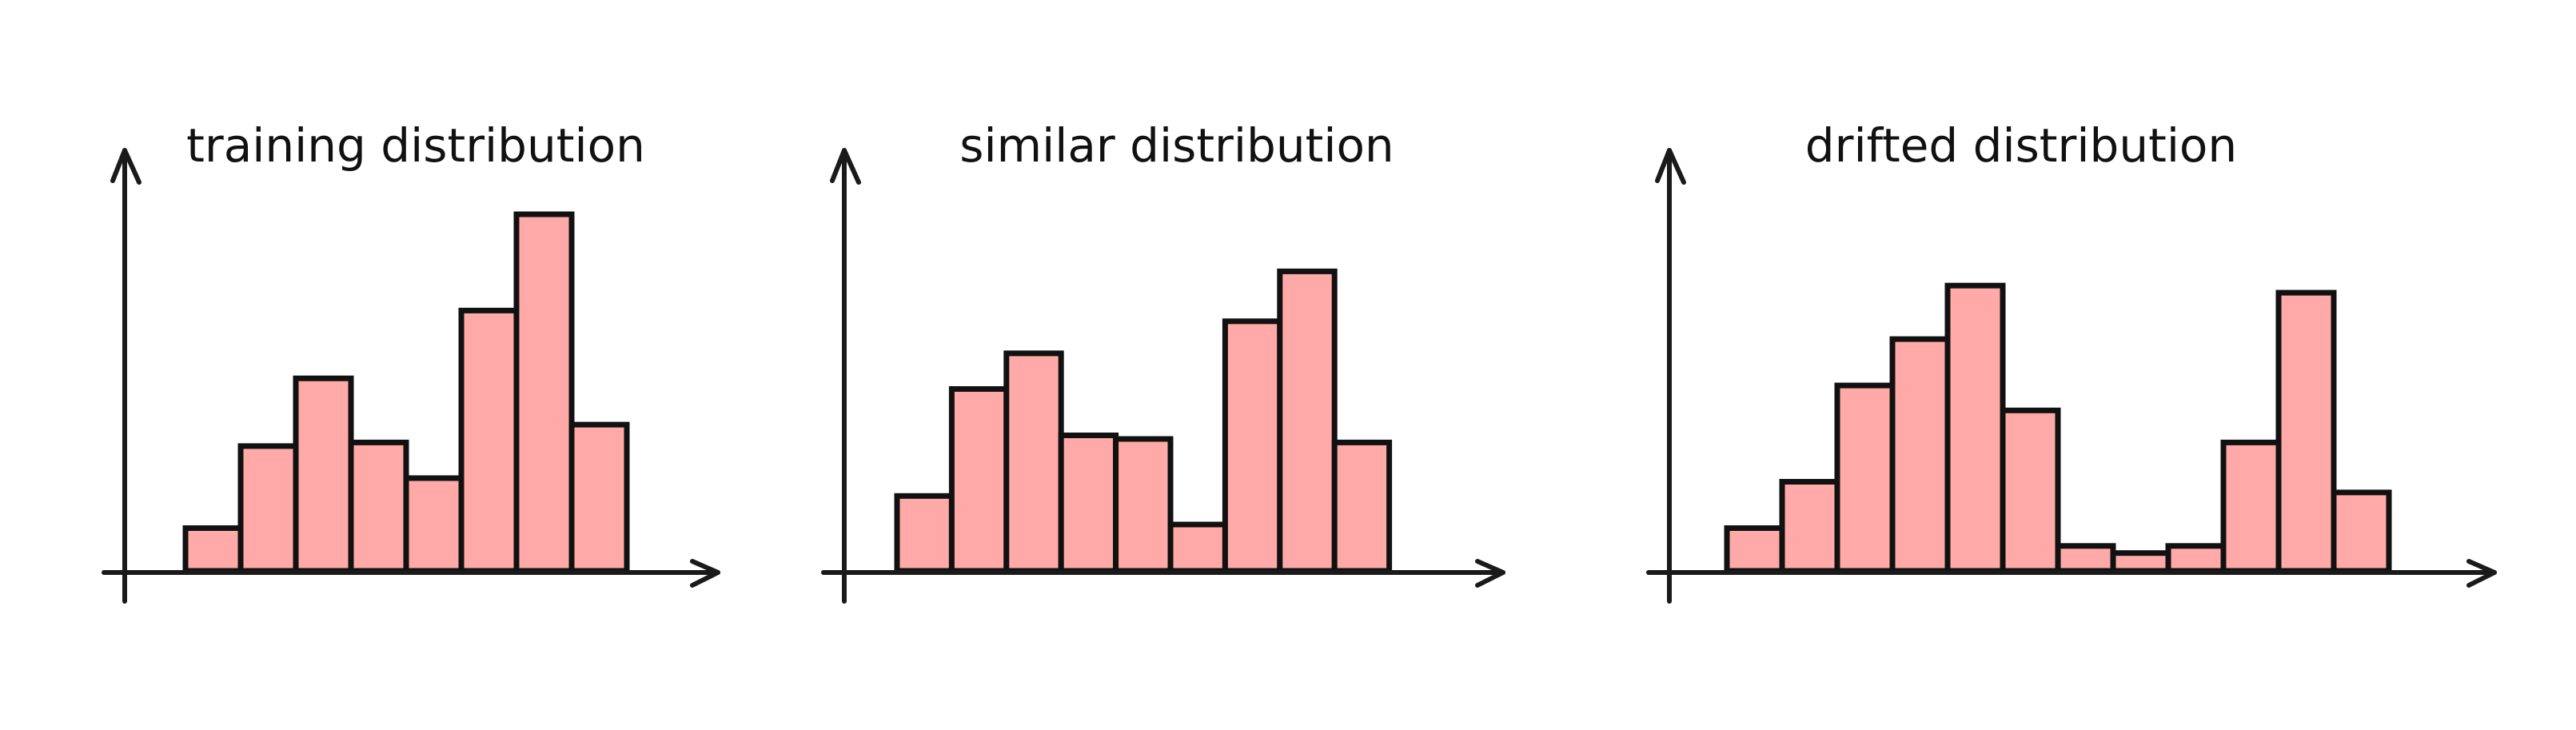  What do you see at coordinates (1177, 145) in the screenshot?
I see `chart-title-similar: similar distribution` at bounding box center [1177, 145].